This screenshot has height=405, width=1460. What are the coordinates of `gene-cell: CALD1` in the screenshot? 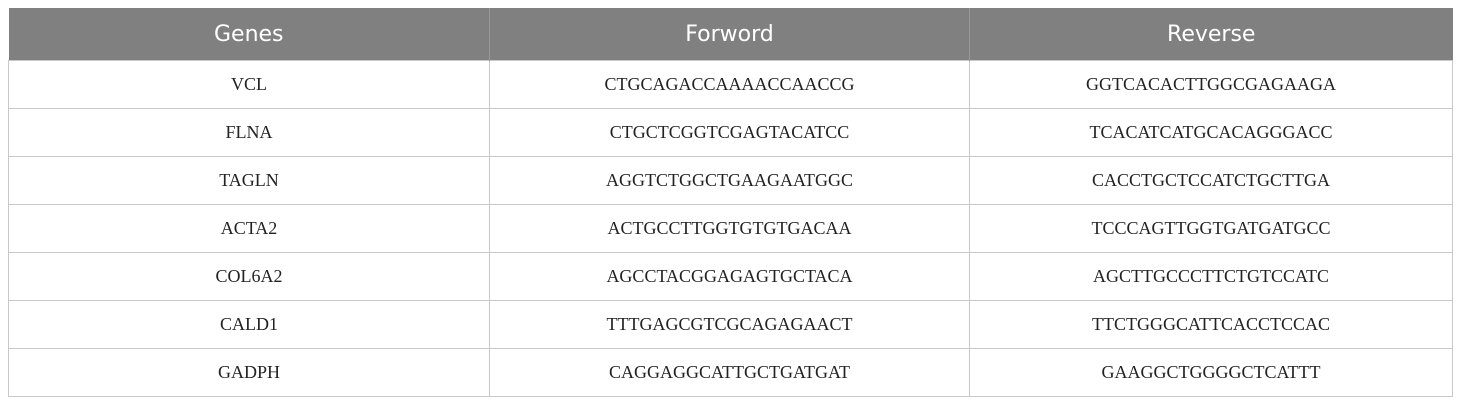 It's located at (249, 324).